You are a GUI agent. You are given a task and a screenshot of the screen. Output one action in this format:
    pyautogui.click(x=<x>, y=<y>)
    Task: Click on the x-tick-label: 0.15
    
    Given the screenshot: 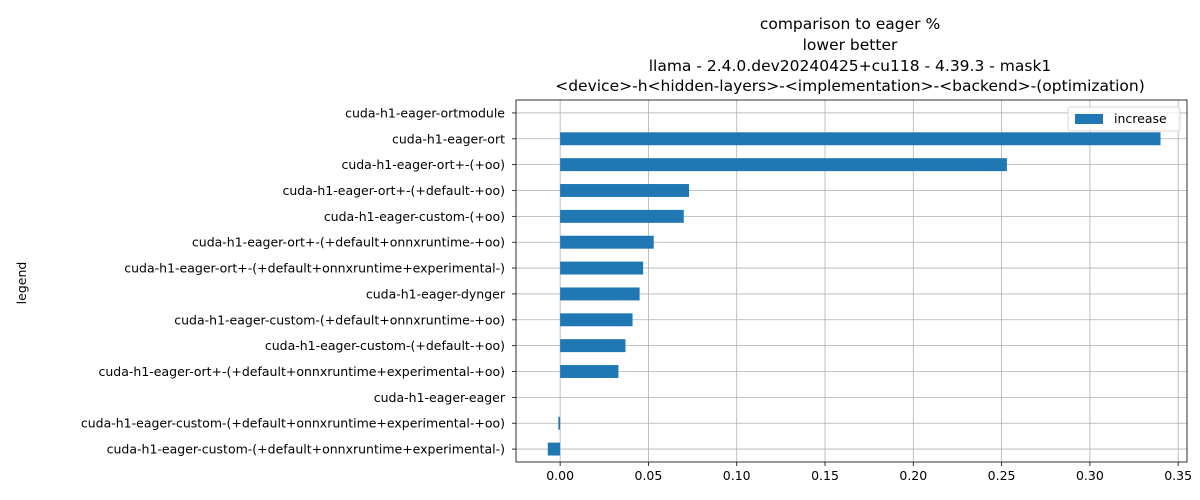 What is the action you would take?
    pyautogui.click(x=825, y=475)
    